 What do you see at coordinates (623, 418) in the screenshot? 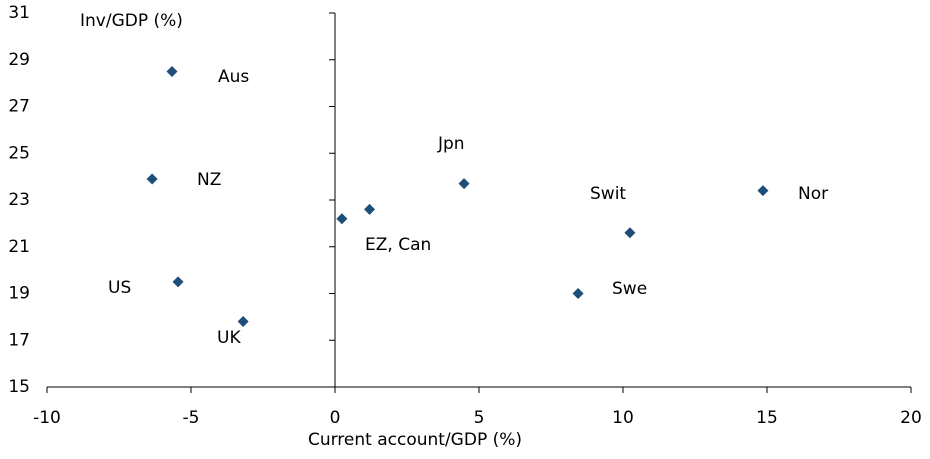
I see `x-tick-label: 10` at bounding box center [623, 418].